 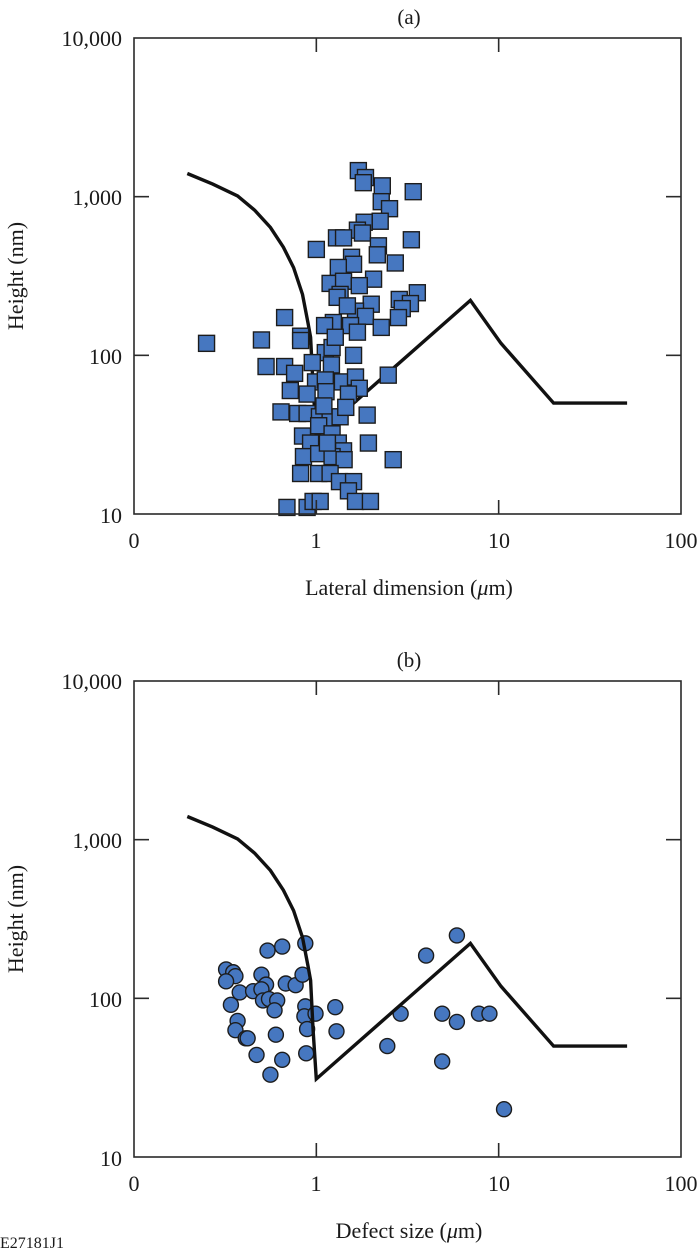 What do you see at coordinates (92, 38) in the screenshot?
I see `y-tick-label-10000: 10,000` at bounding box center [92, 38].